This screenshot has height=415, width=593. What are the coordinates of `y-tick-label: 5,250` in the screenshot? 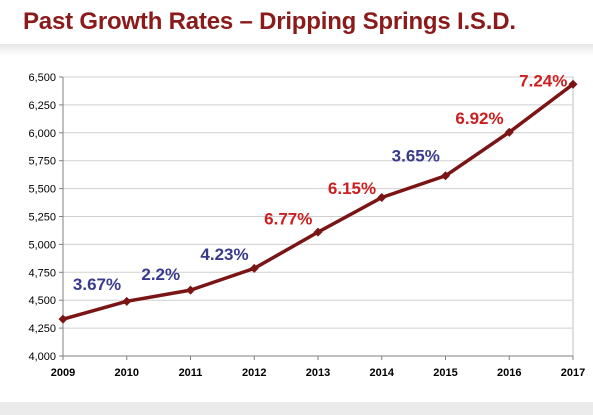 It's located at (42, 218).